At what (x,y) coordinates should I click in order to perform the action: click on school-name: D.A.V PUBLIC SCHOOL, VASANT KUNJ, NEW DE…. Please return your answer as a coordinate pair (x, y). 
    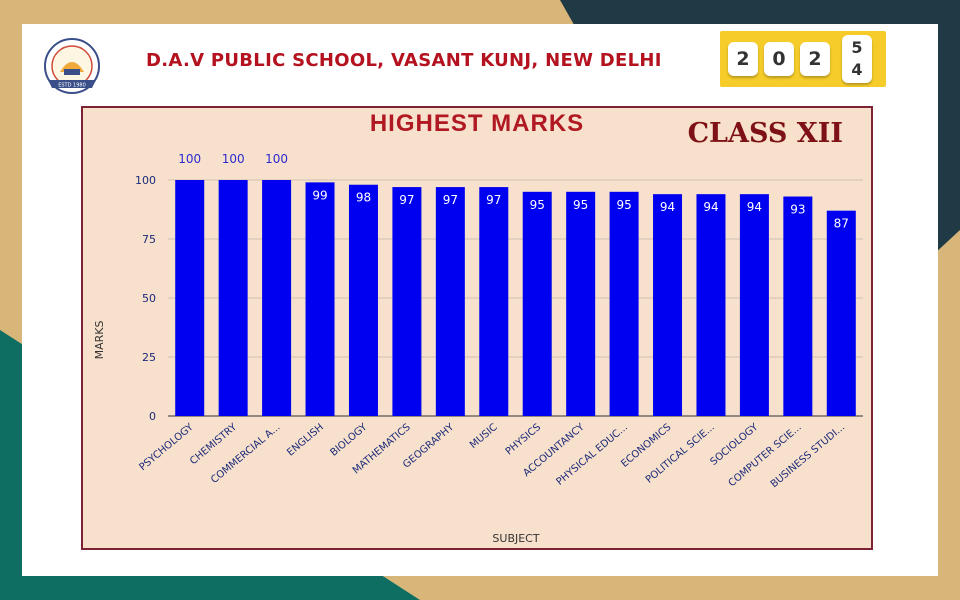
    Looking at the image, I should click on (404, 60).